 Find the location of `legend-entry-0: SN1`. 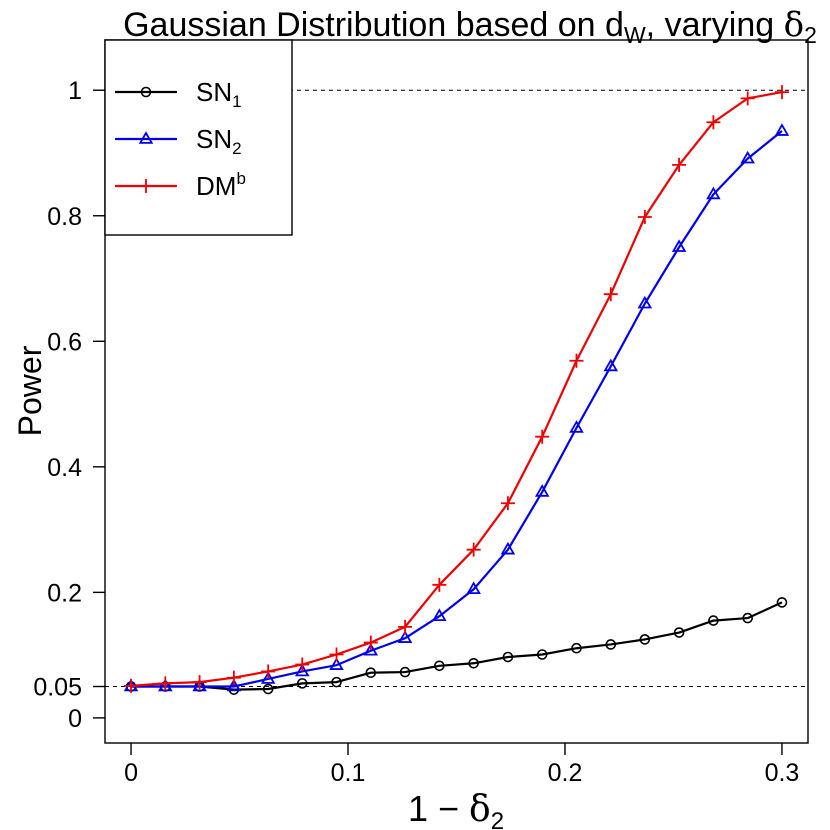

legend-entry-0: SN1 is located at coordinates (178, 94).